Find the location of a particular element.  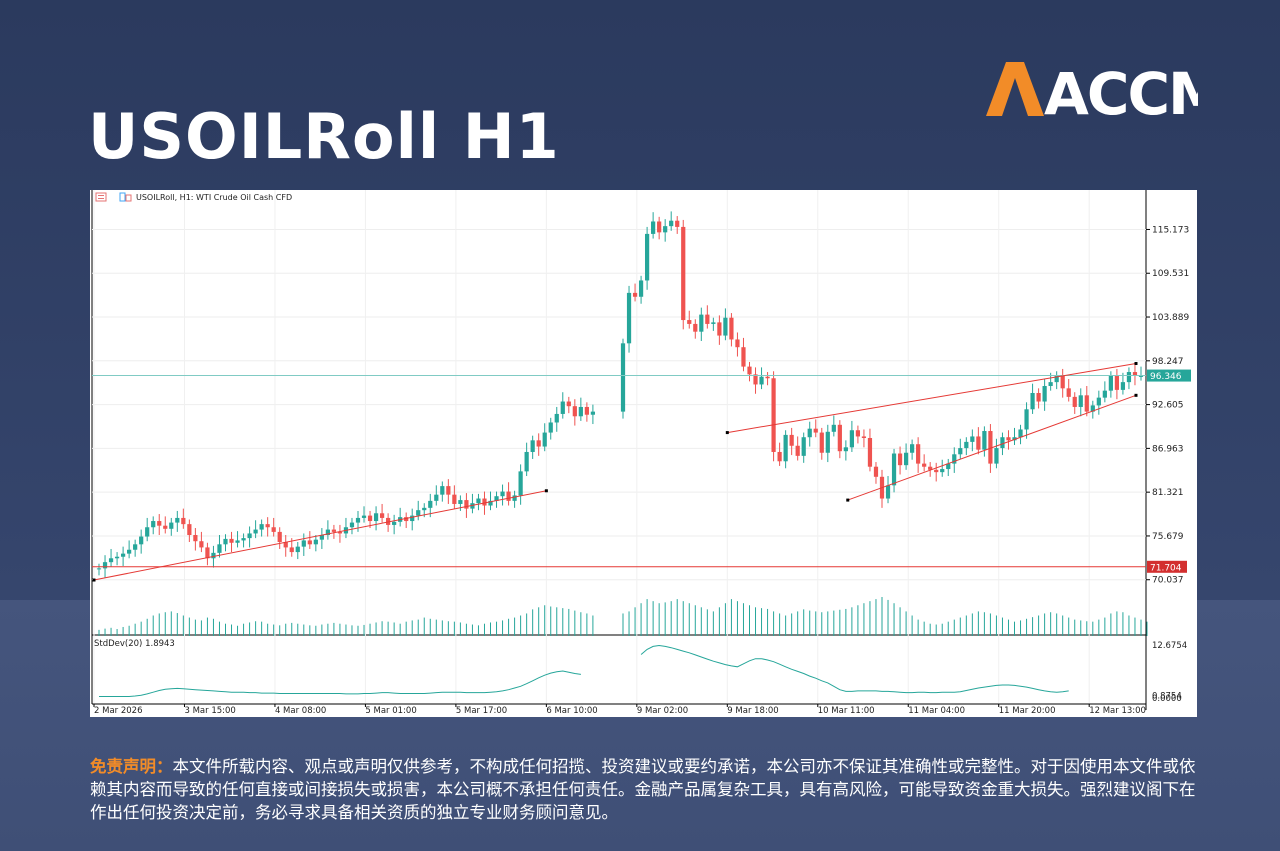

indicator-label: StdDev(20) 1.8943 is located at coordinates (134, 644).